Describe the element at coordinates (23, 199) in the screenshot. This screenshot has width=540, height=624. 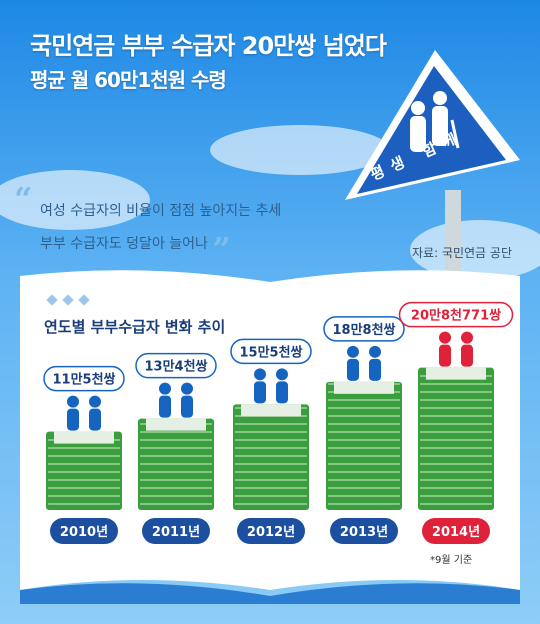
I see `open-quote-icon: “` at that location.